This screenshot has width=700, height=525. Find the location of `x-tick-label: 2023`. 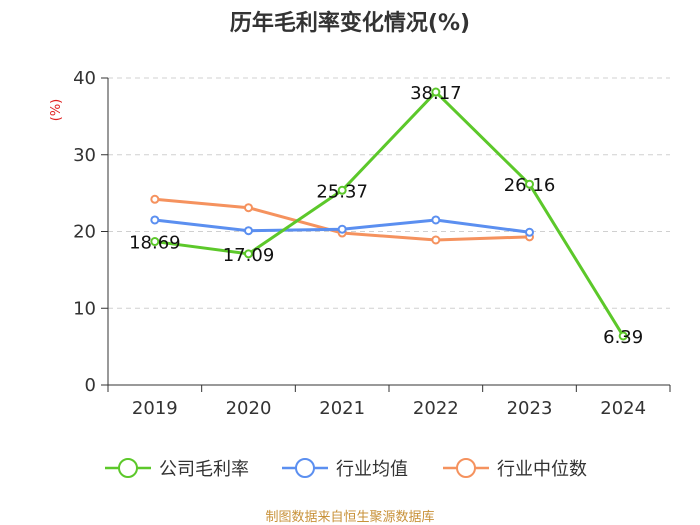

x-tick-label: 2023 is located at coordinates (530, 408).